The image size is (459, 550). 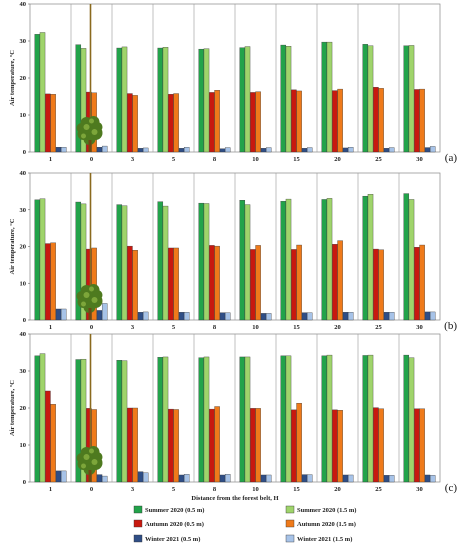 I want to click on x-tick-label: 1, so click(x=50, y=489).